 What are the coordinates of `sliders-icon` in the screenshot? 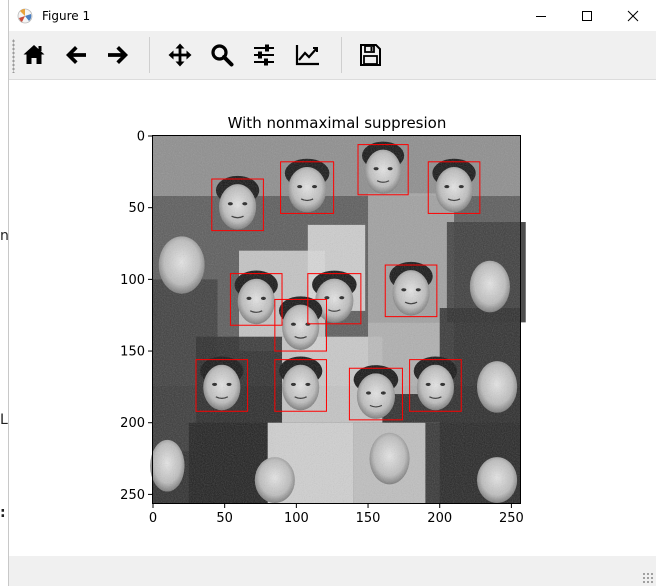 It's located at (264, 55).